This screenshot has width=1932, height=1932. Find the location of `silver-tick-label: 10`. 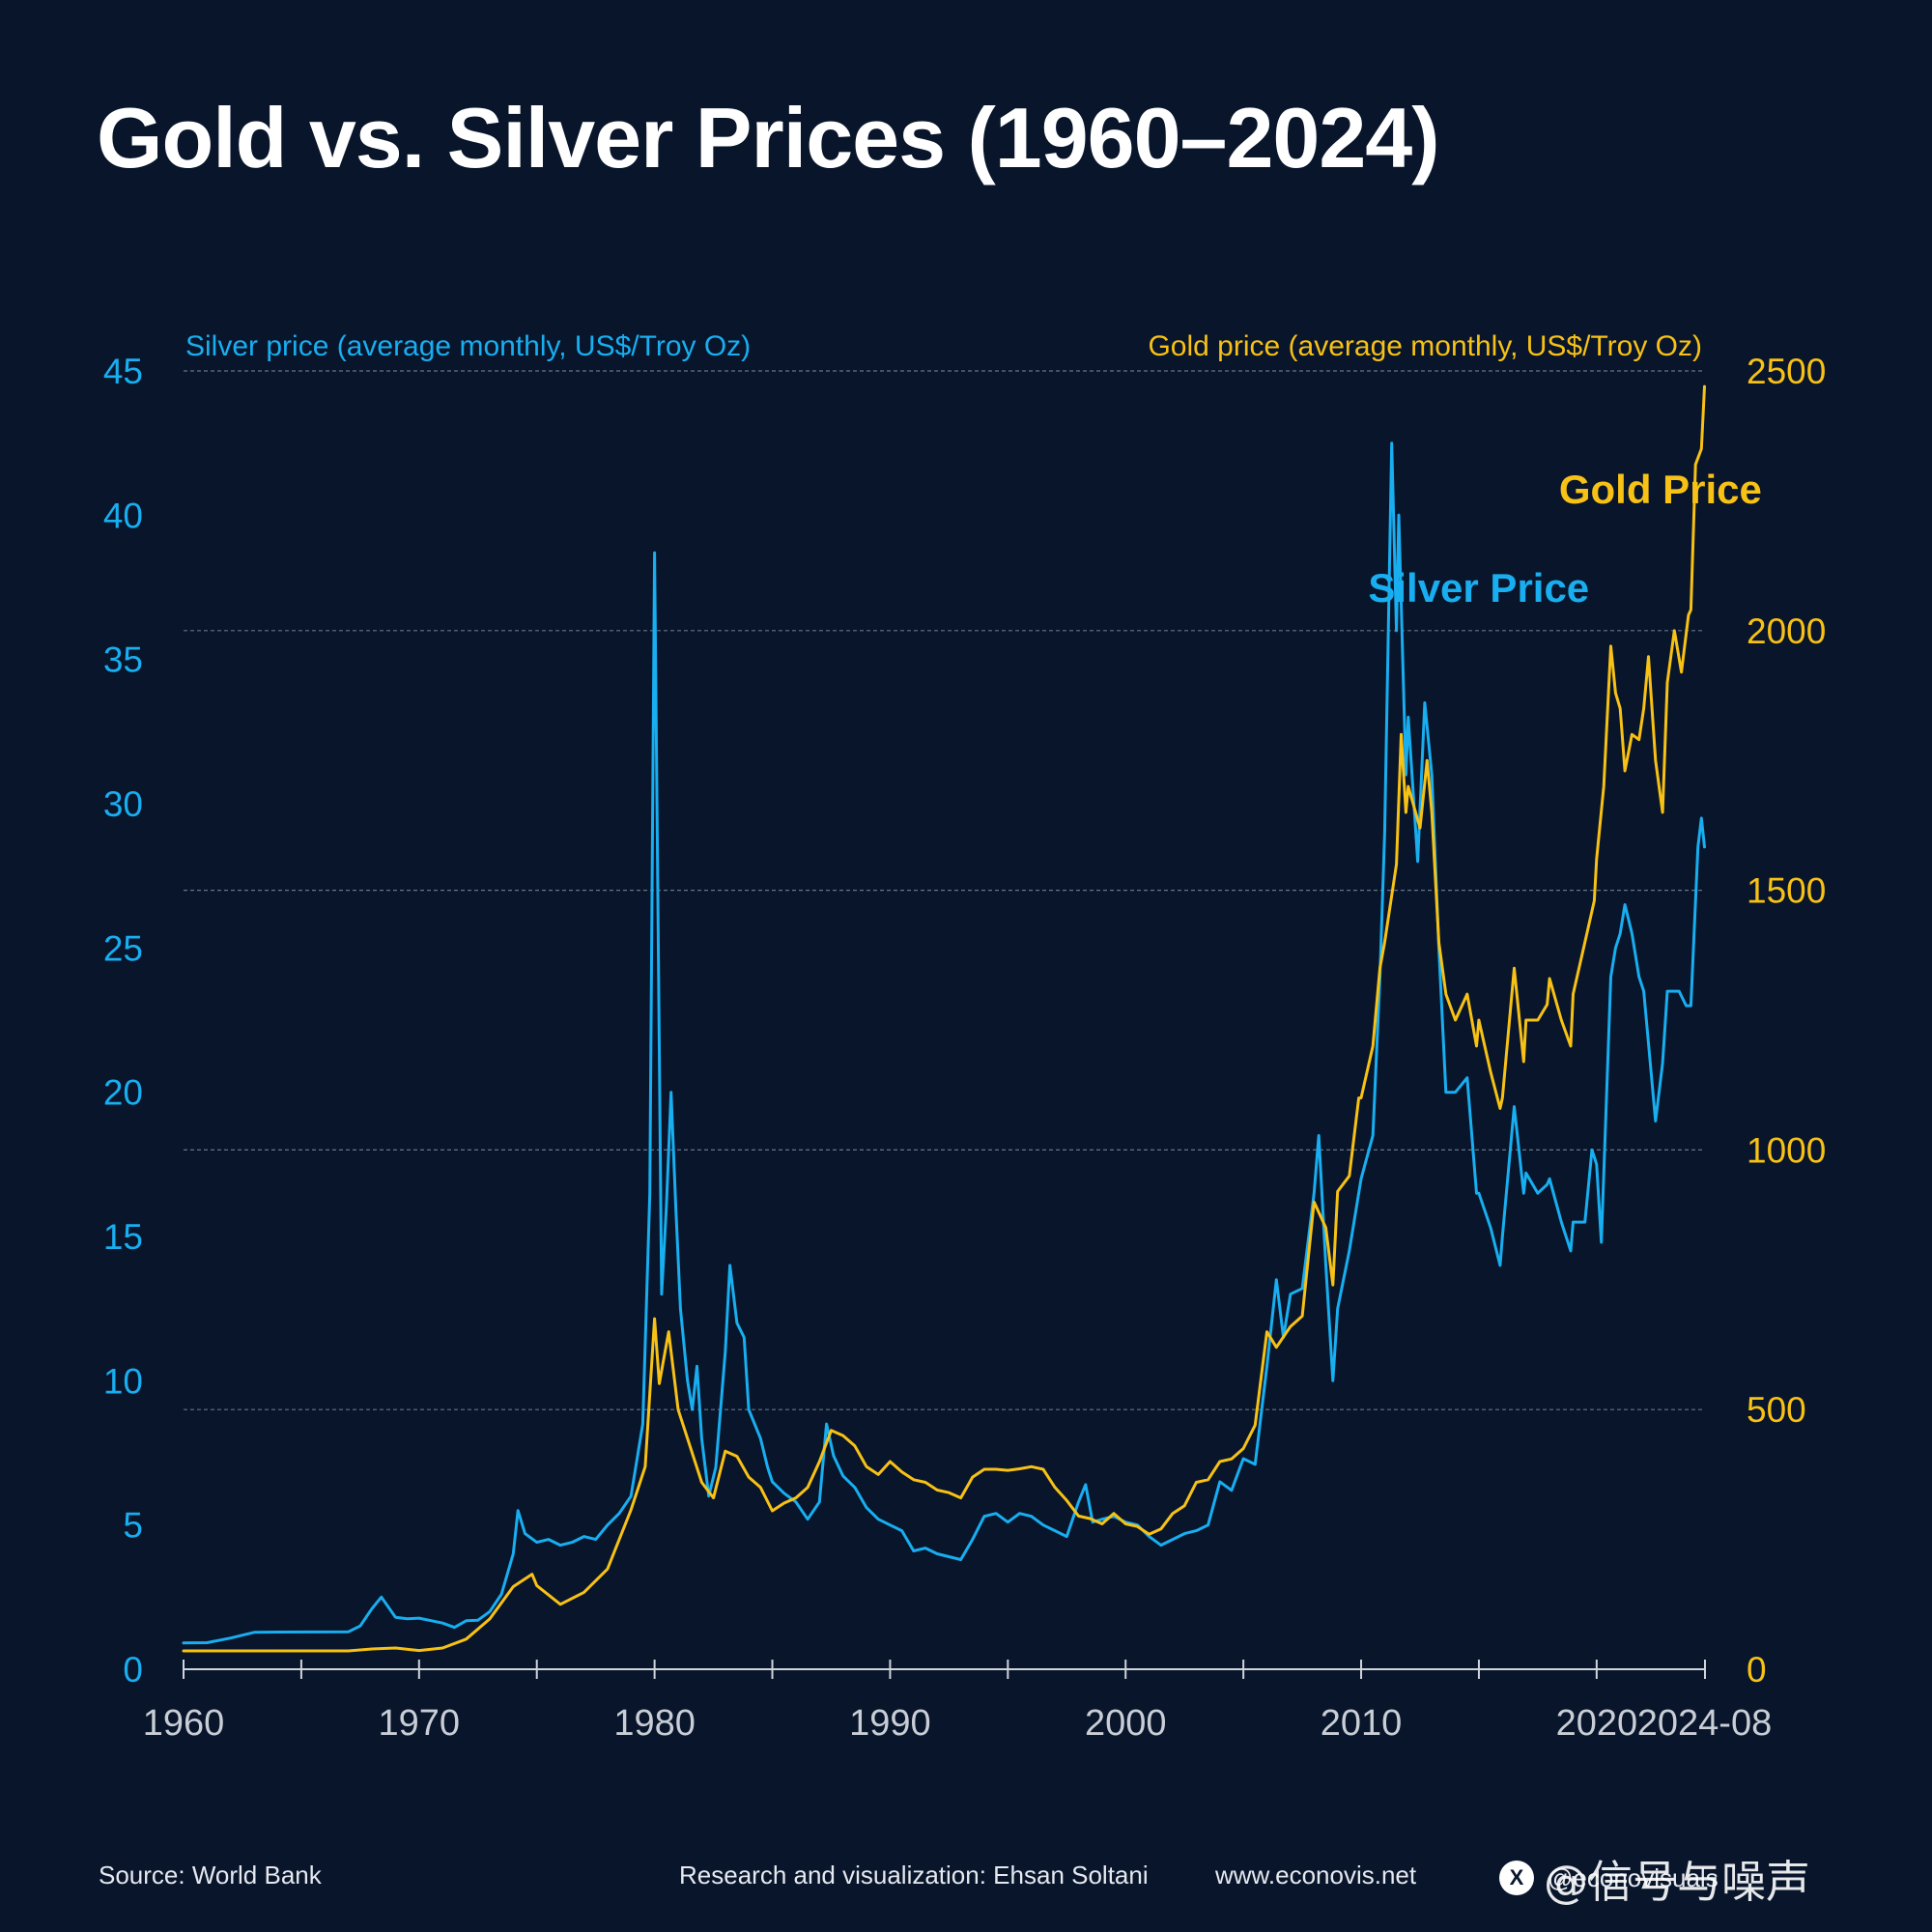

silver-tick-label: 10 is located at coordinates (123, 1381).